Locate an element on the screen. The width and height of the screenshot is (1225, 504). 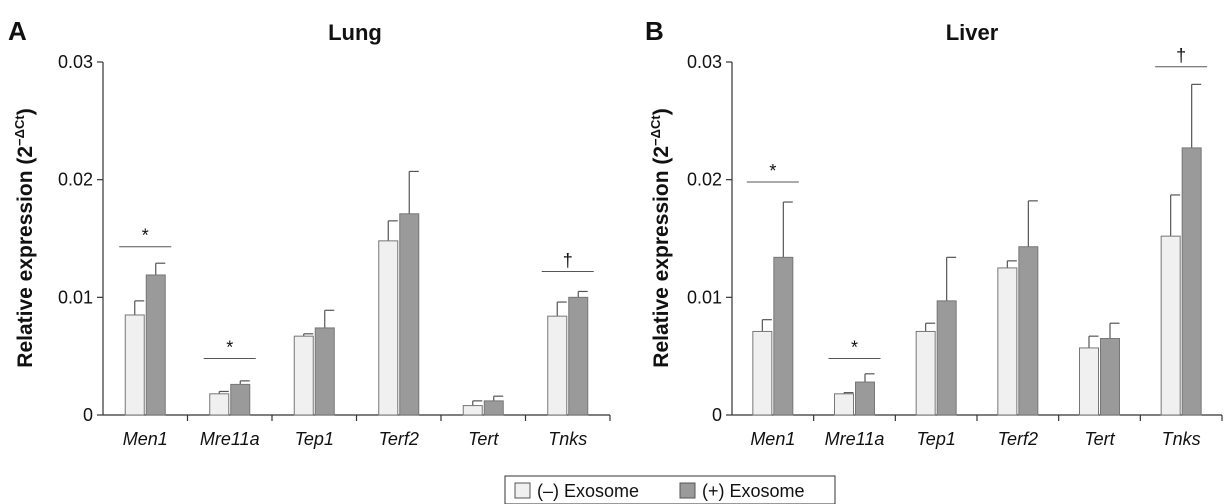
legend-label-plus-exosome: (+) Exosome is located at coordinates (753, 491).